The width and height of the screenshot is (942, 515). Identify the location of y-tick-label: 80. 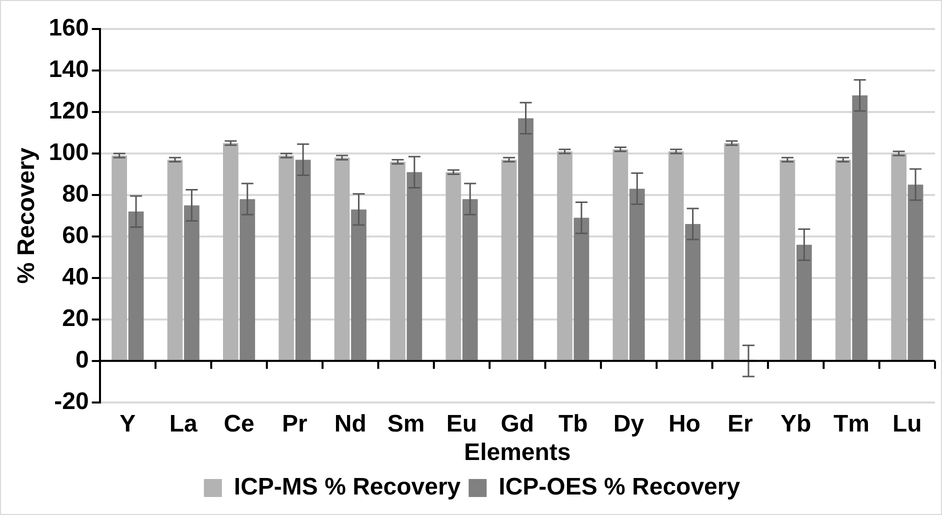
(75, 194).